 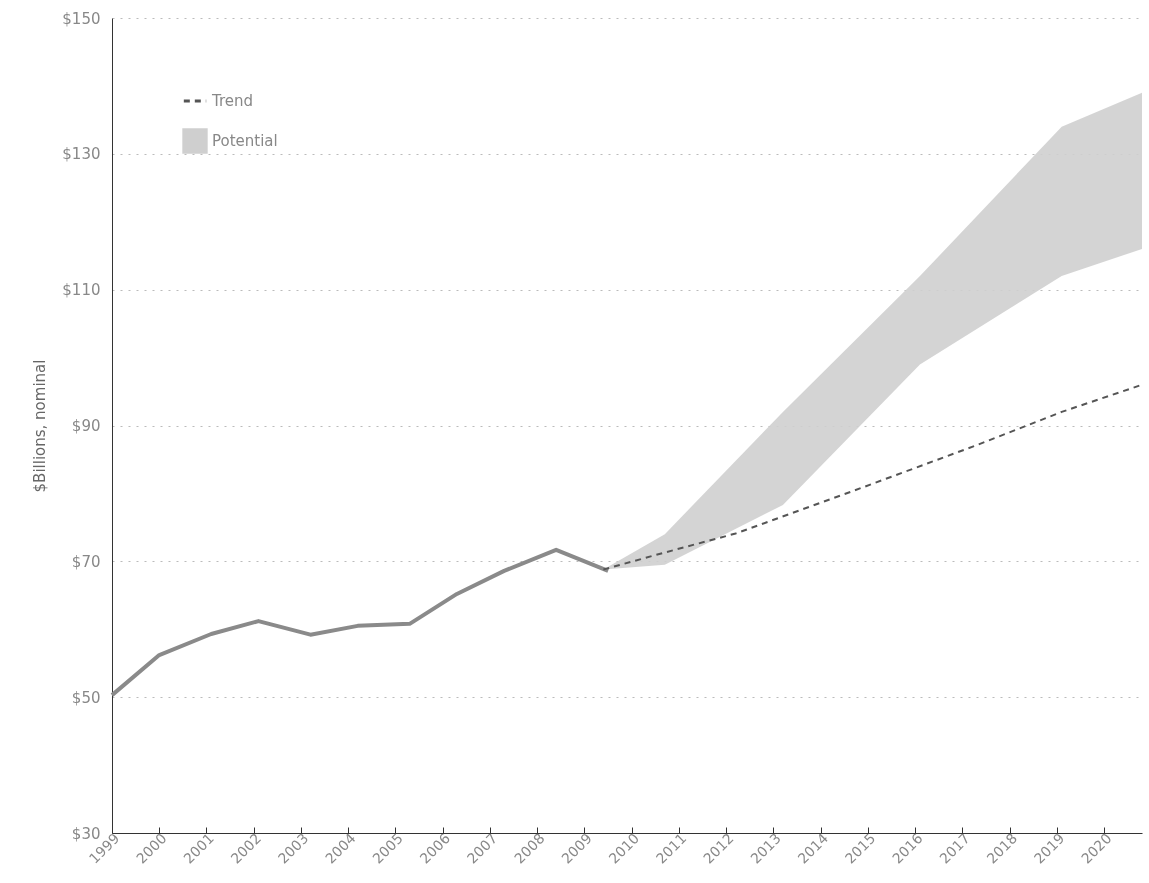 I want to click on legend-label: Trend, so click(x=232, y=101).